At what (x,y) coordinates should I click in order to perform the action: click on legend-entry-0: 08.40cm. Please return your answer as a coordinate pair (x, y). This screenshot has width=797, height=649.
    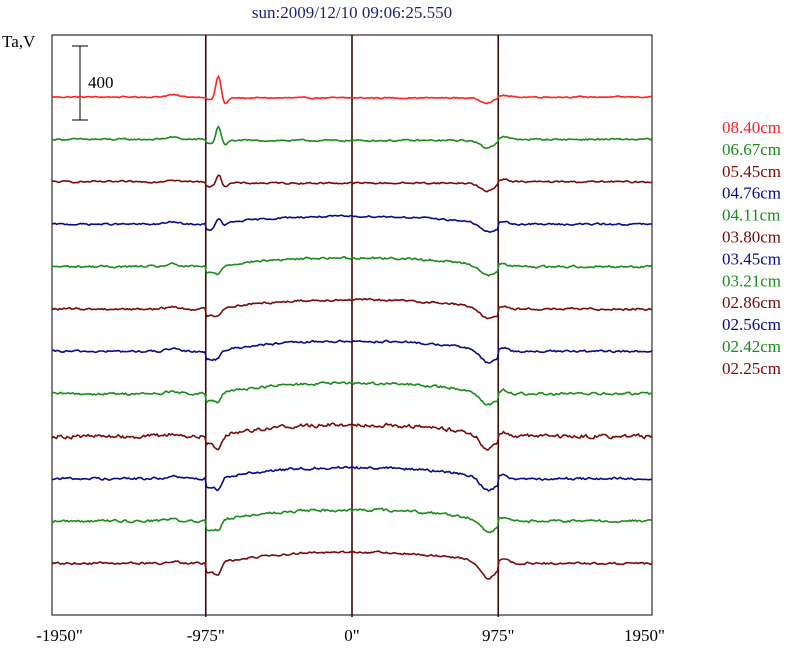
    Looking at the image, I should click on (751, 127).